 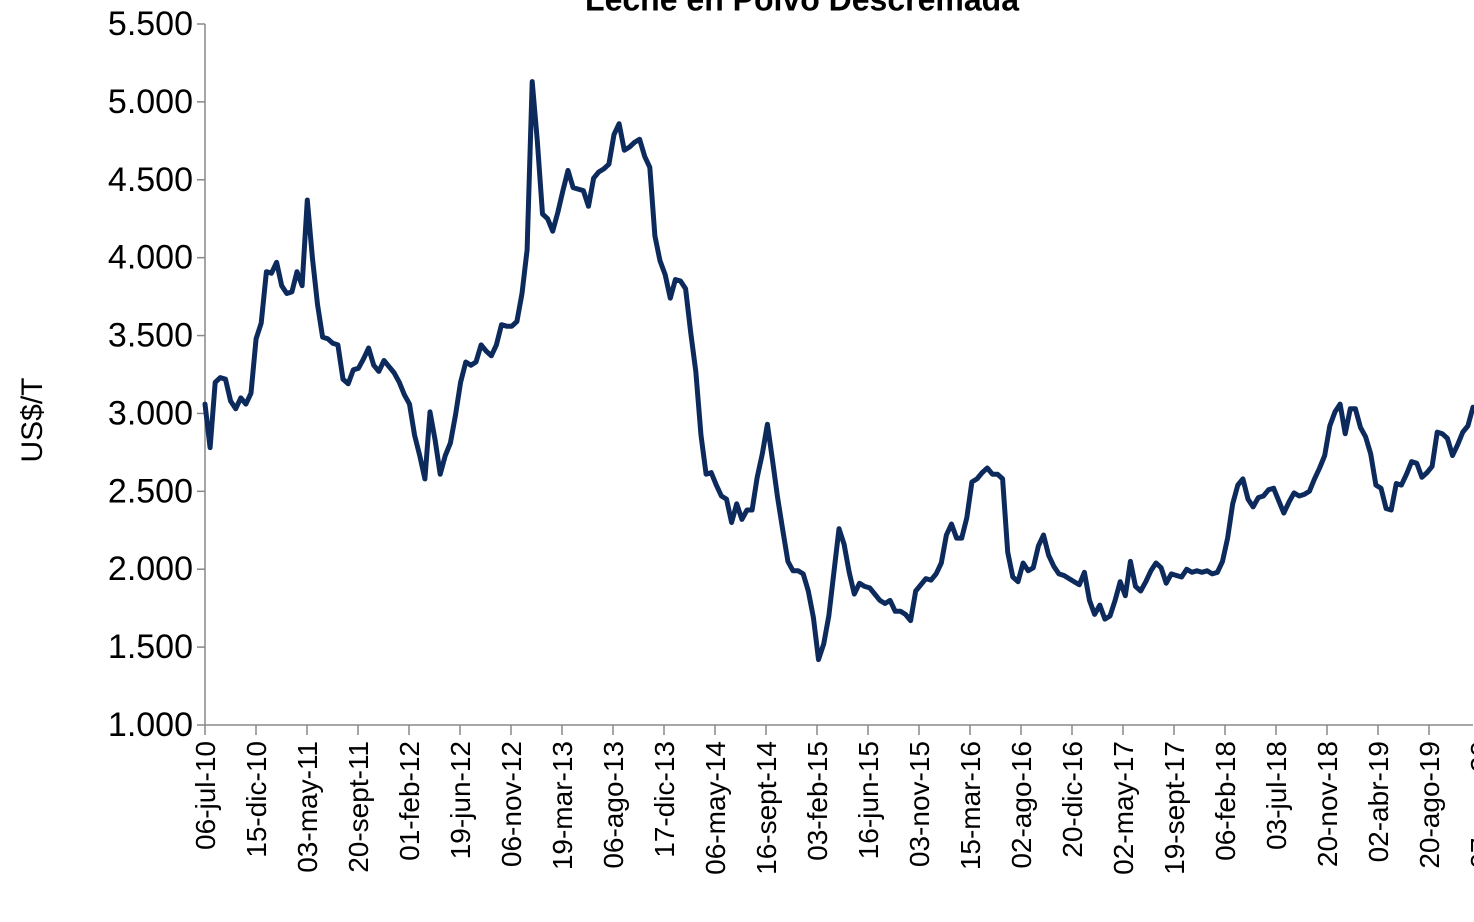 What do you see at coordinates (802, 8) in the screenshot?
I see `chart-title: Leche en Polvo Descremada` at bounding box center [802, 8].